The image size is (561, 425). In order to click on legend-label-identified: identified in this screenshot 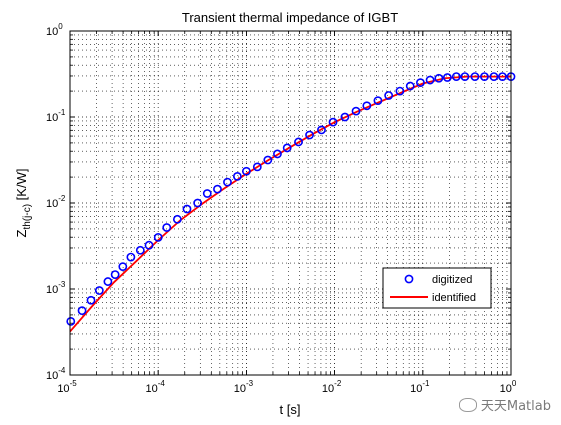, I will do `click(454, 298)`.